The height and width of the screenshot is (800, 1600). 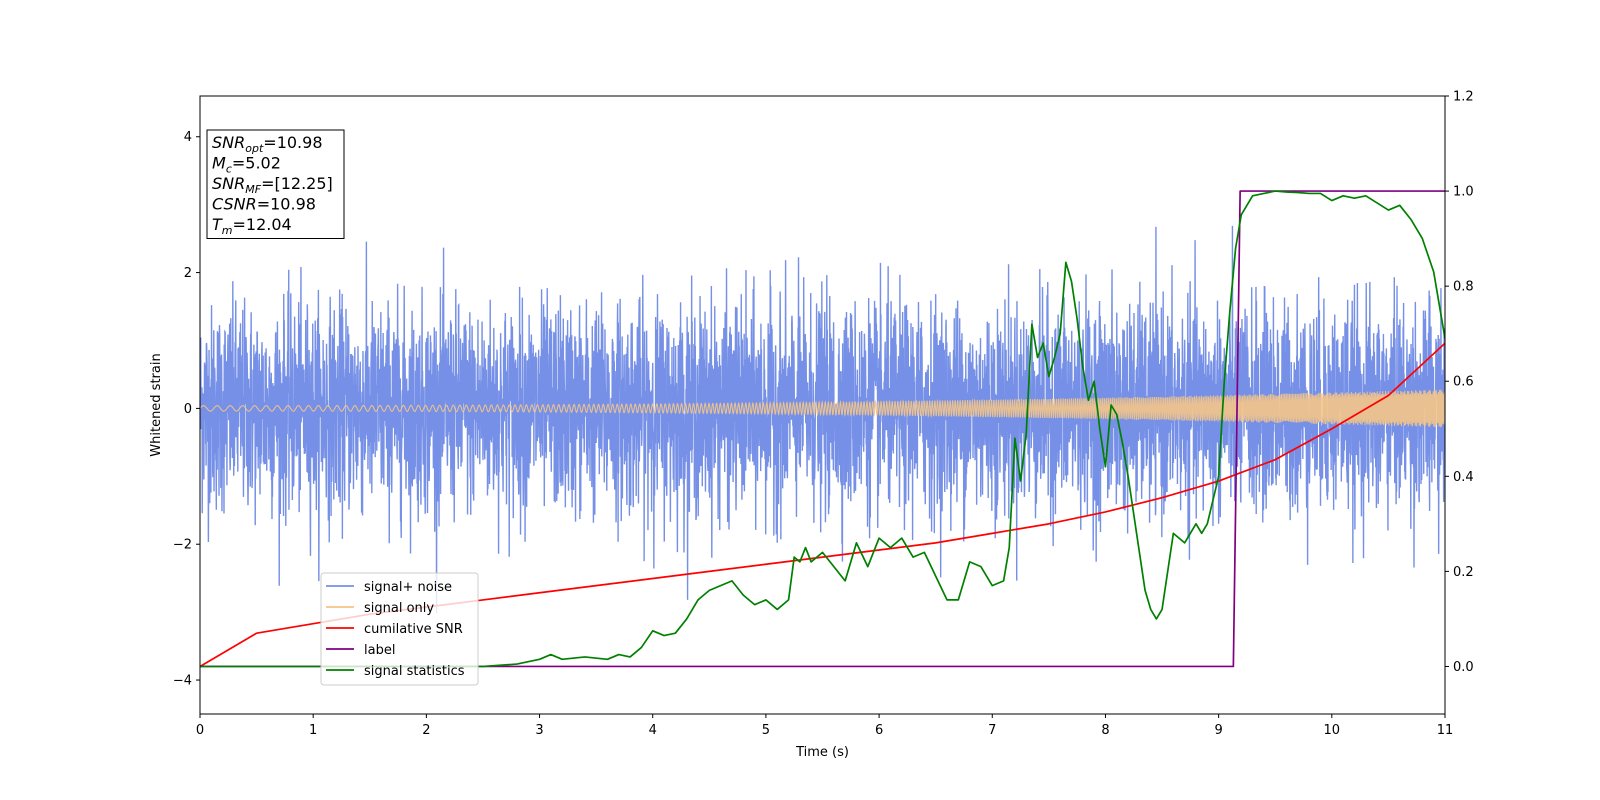 What do you see at coordinates (188, 273) in the screenshot?
I see `y-tick-label: 2` at bounding box center [188, 273].